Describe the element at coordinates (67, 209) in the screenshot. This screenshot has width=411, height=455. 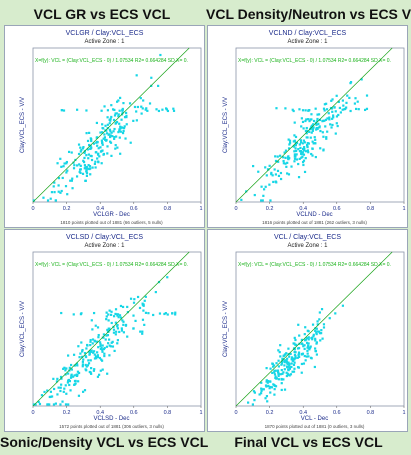
I see `x-tick-label: 0.2` at that location.